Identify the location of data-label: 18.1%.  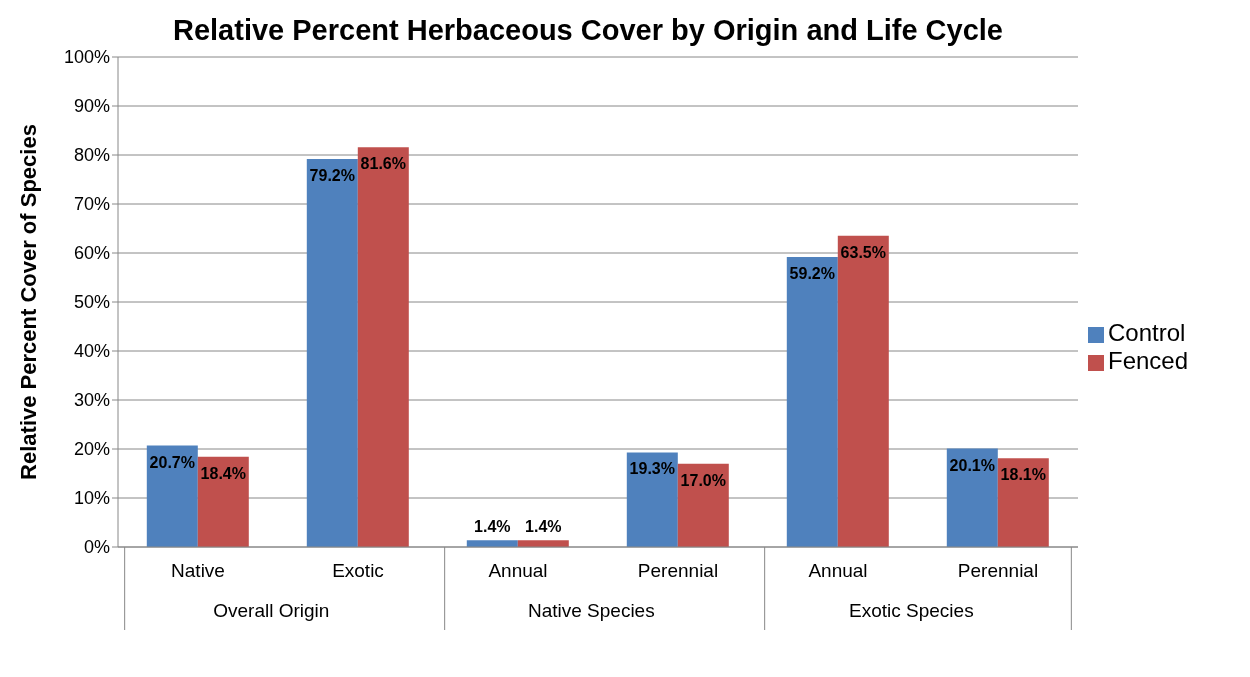
(1023, 475).